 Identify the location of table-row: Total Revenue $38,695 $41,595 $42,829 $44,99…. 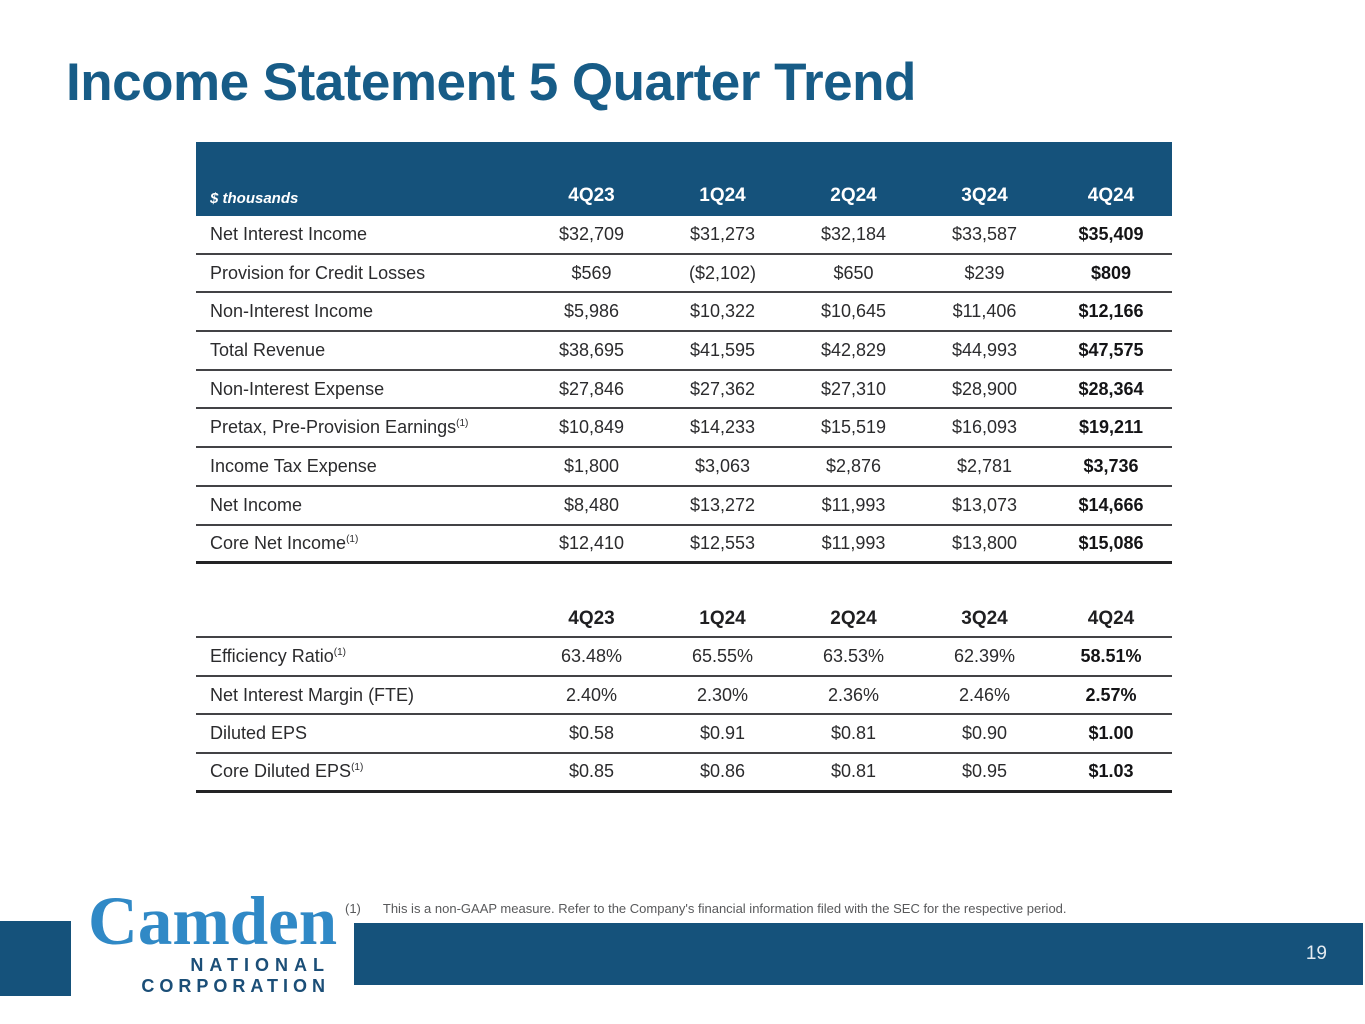
(684, 351).